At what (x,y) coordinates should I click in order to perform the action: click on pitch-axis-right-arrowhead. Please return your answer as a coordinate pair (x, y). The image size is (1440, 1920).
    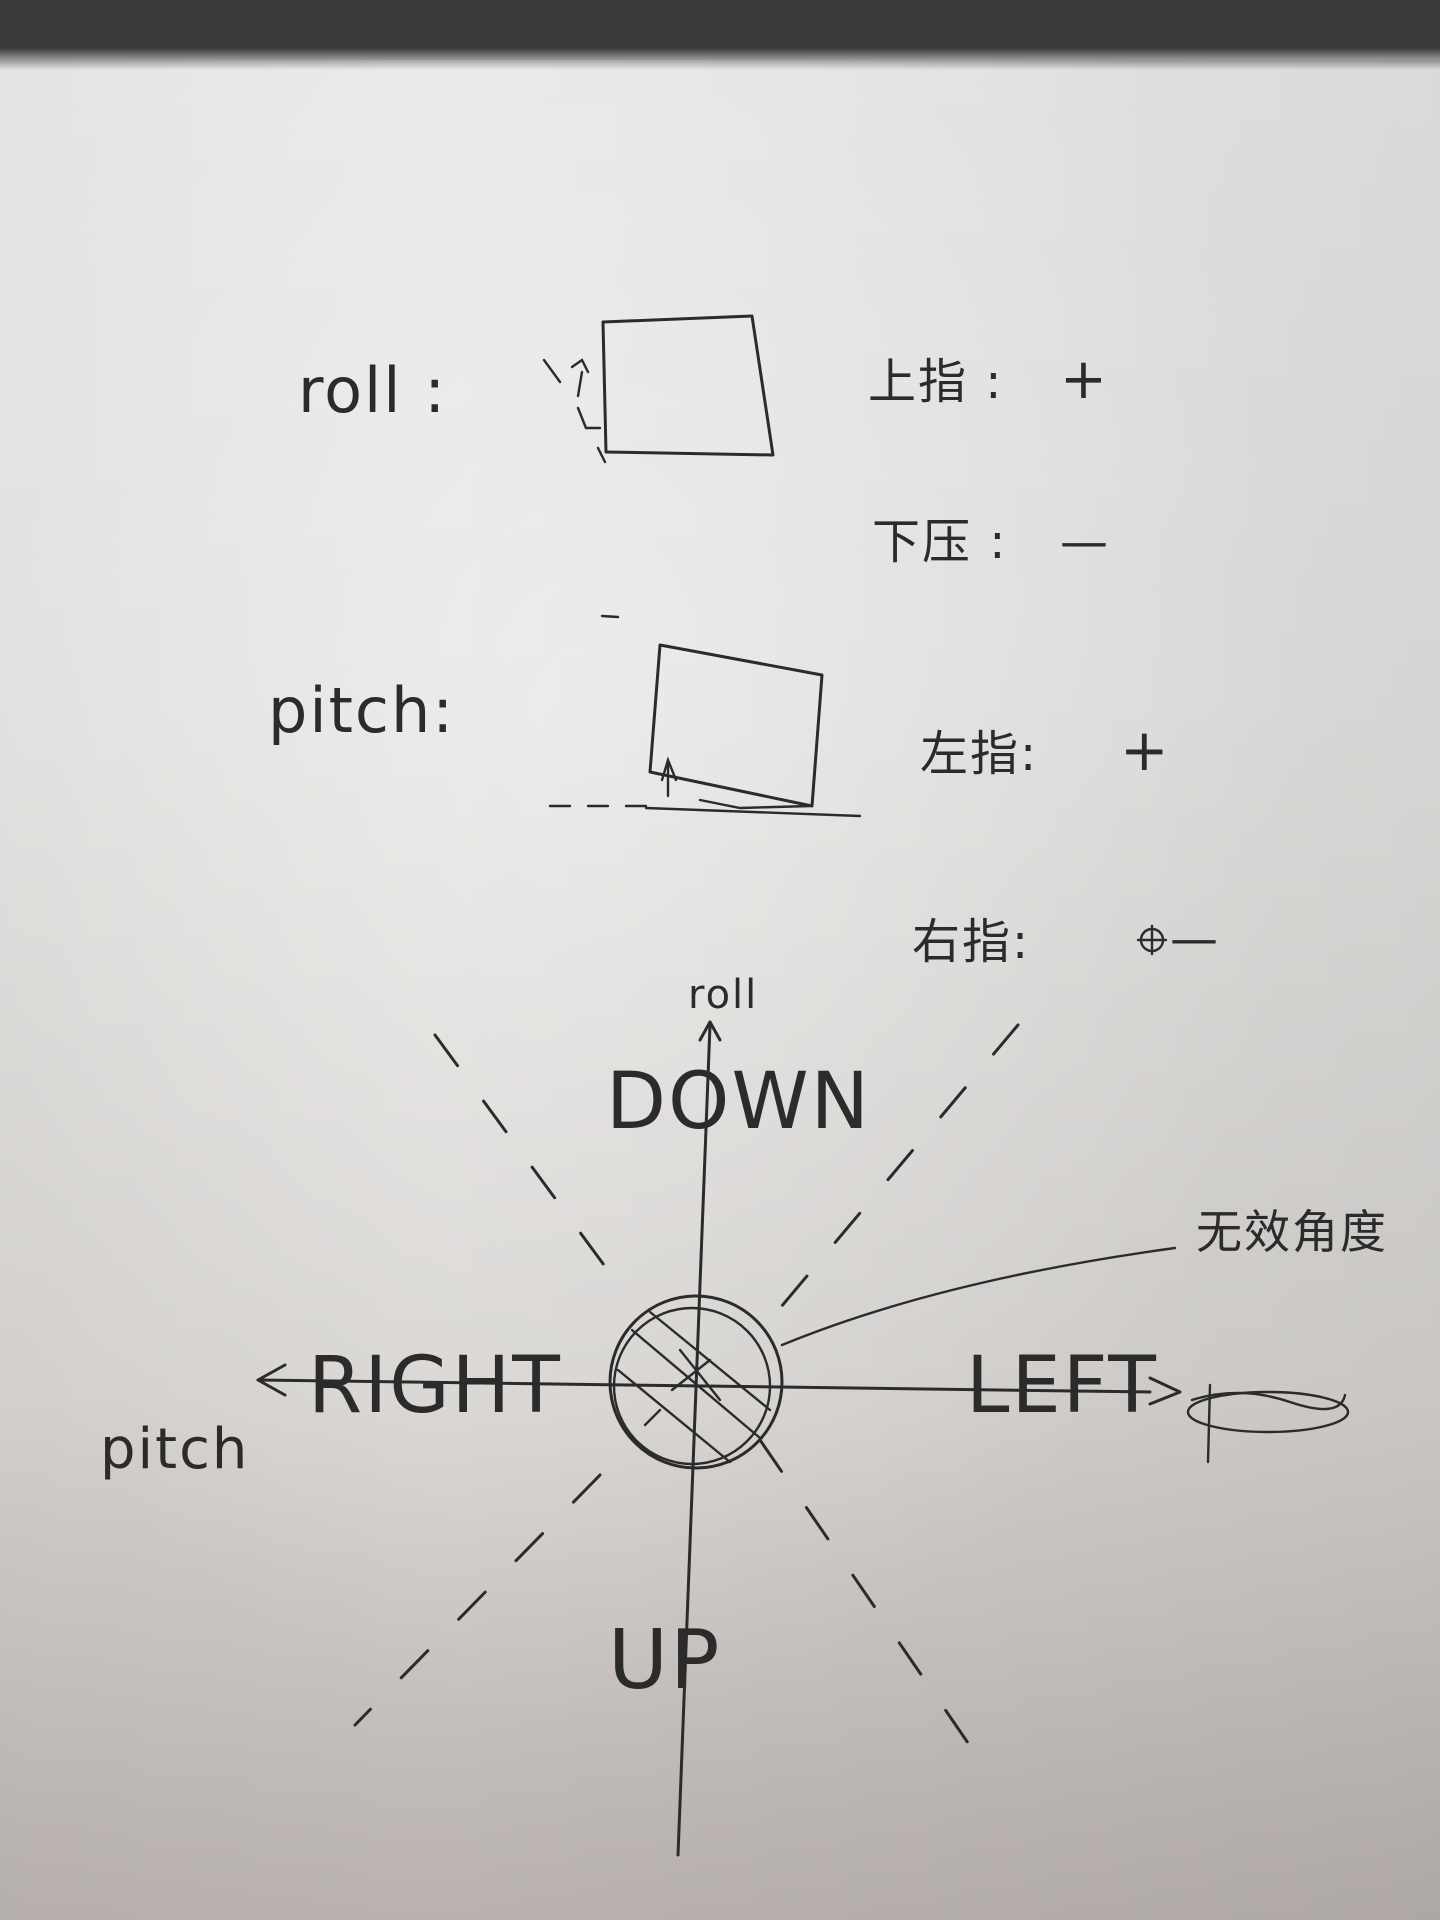
    Looking at the image, I should click on (1165, 1391).